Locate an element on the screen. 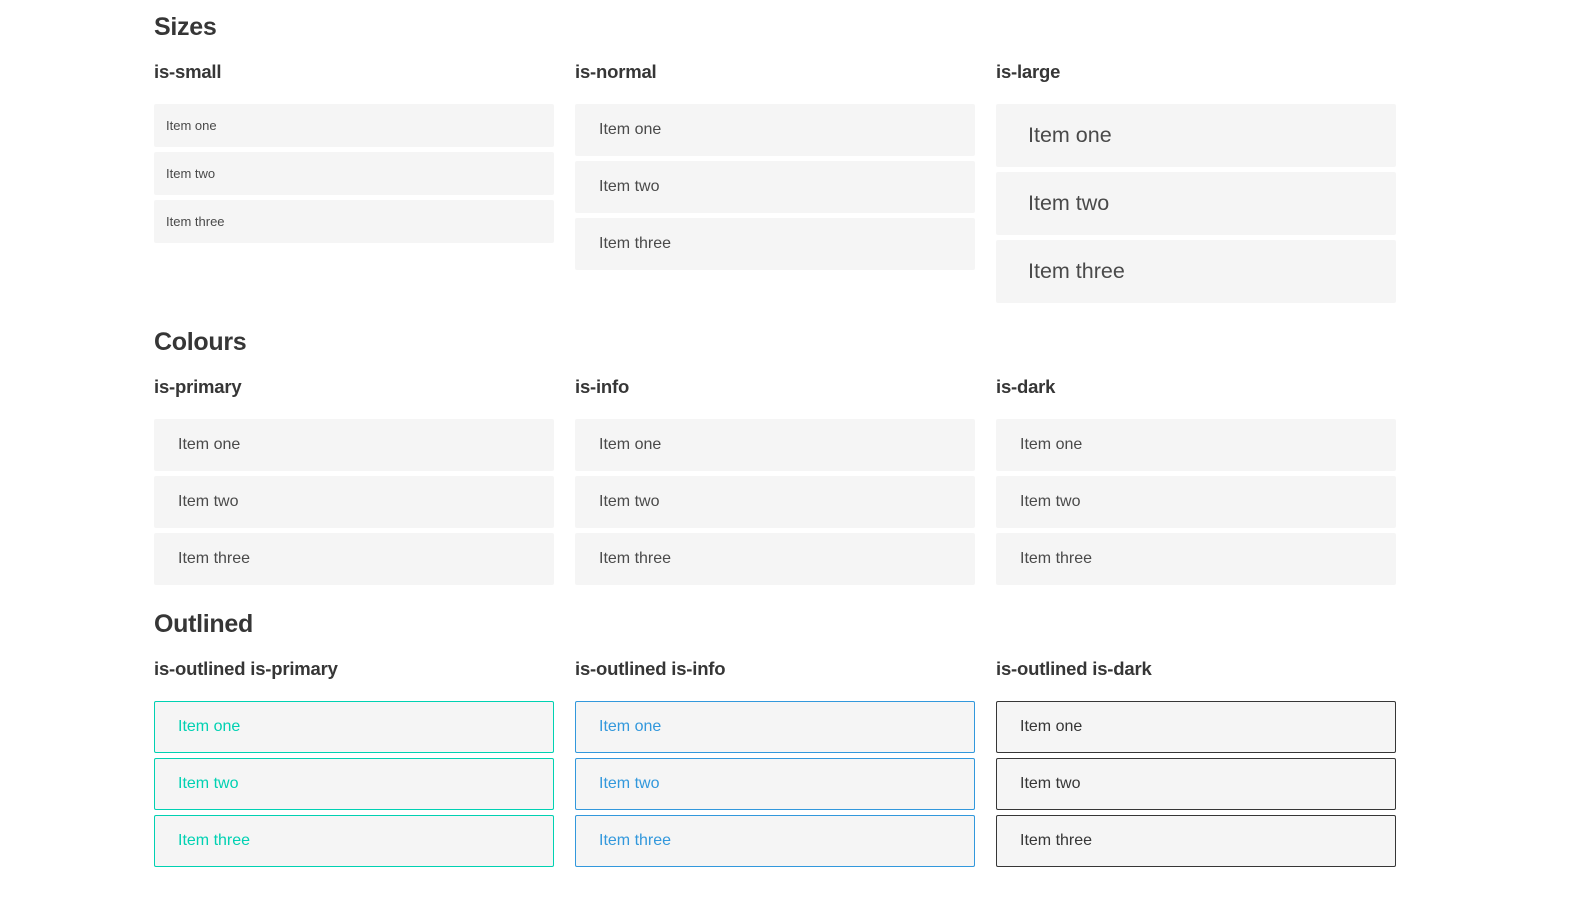 This screenshot has width=1595, height=897. variant-label: is-normal is located at coordinates (616, 71).